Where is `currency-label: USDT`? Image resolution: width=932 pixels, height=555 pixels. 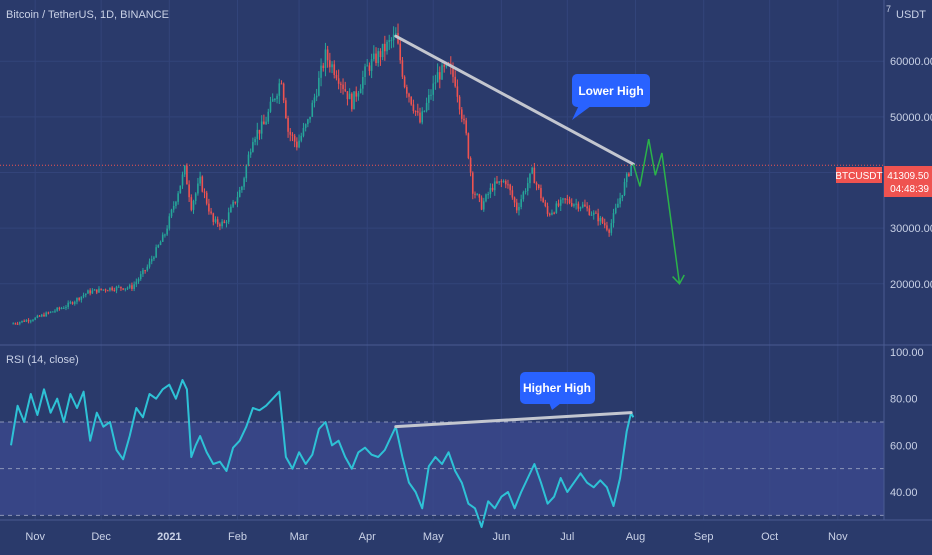
currency-label: USDT is located at coordinates (911, 15).